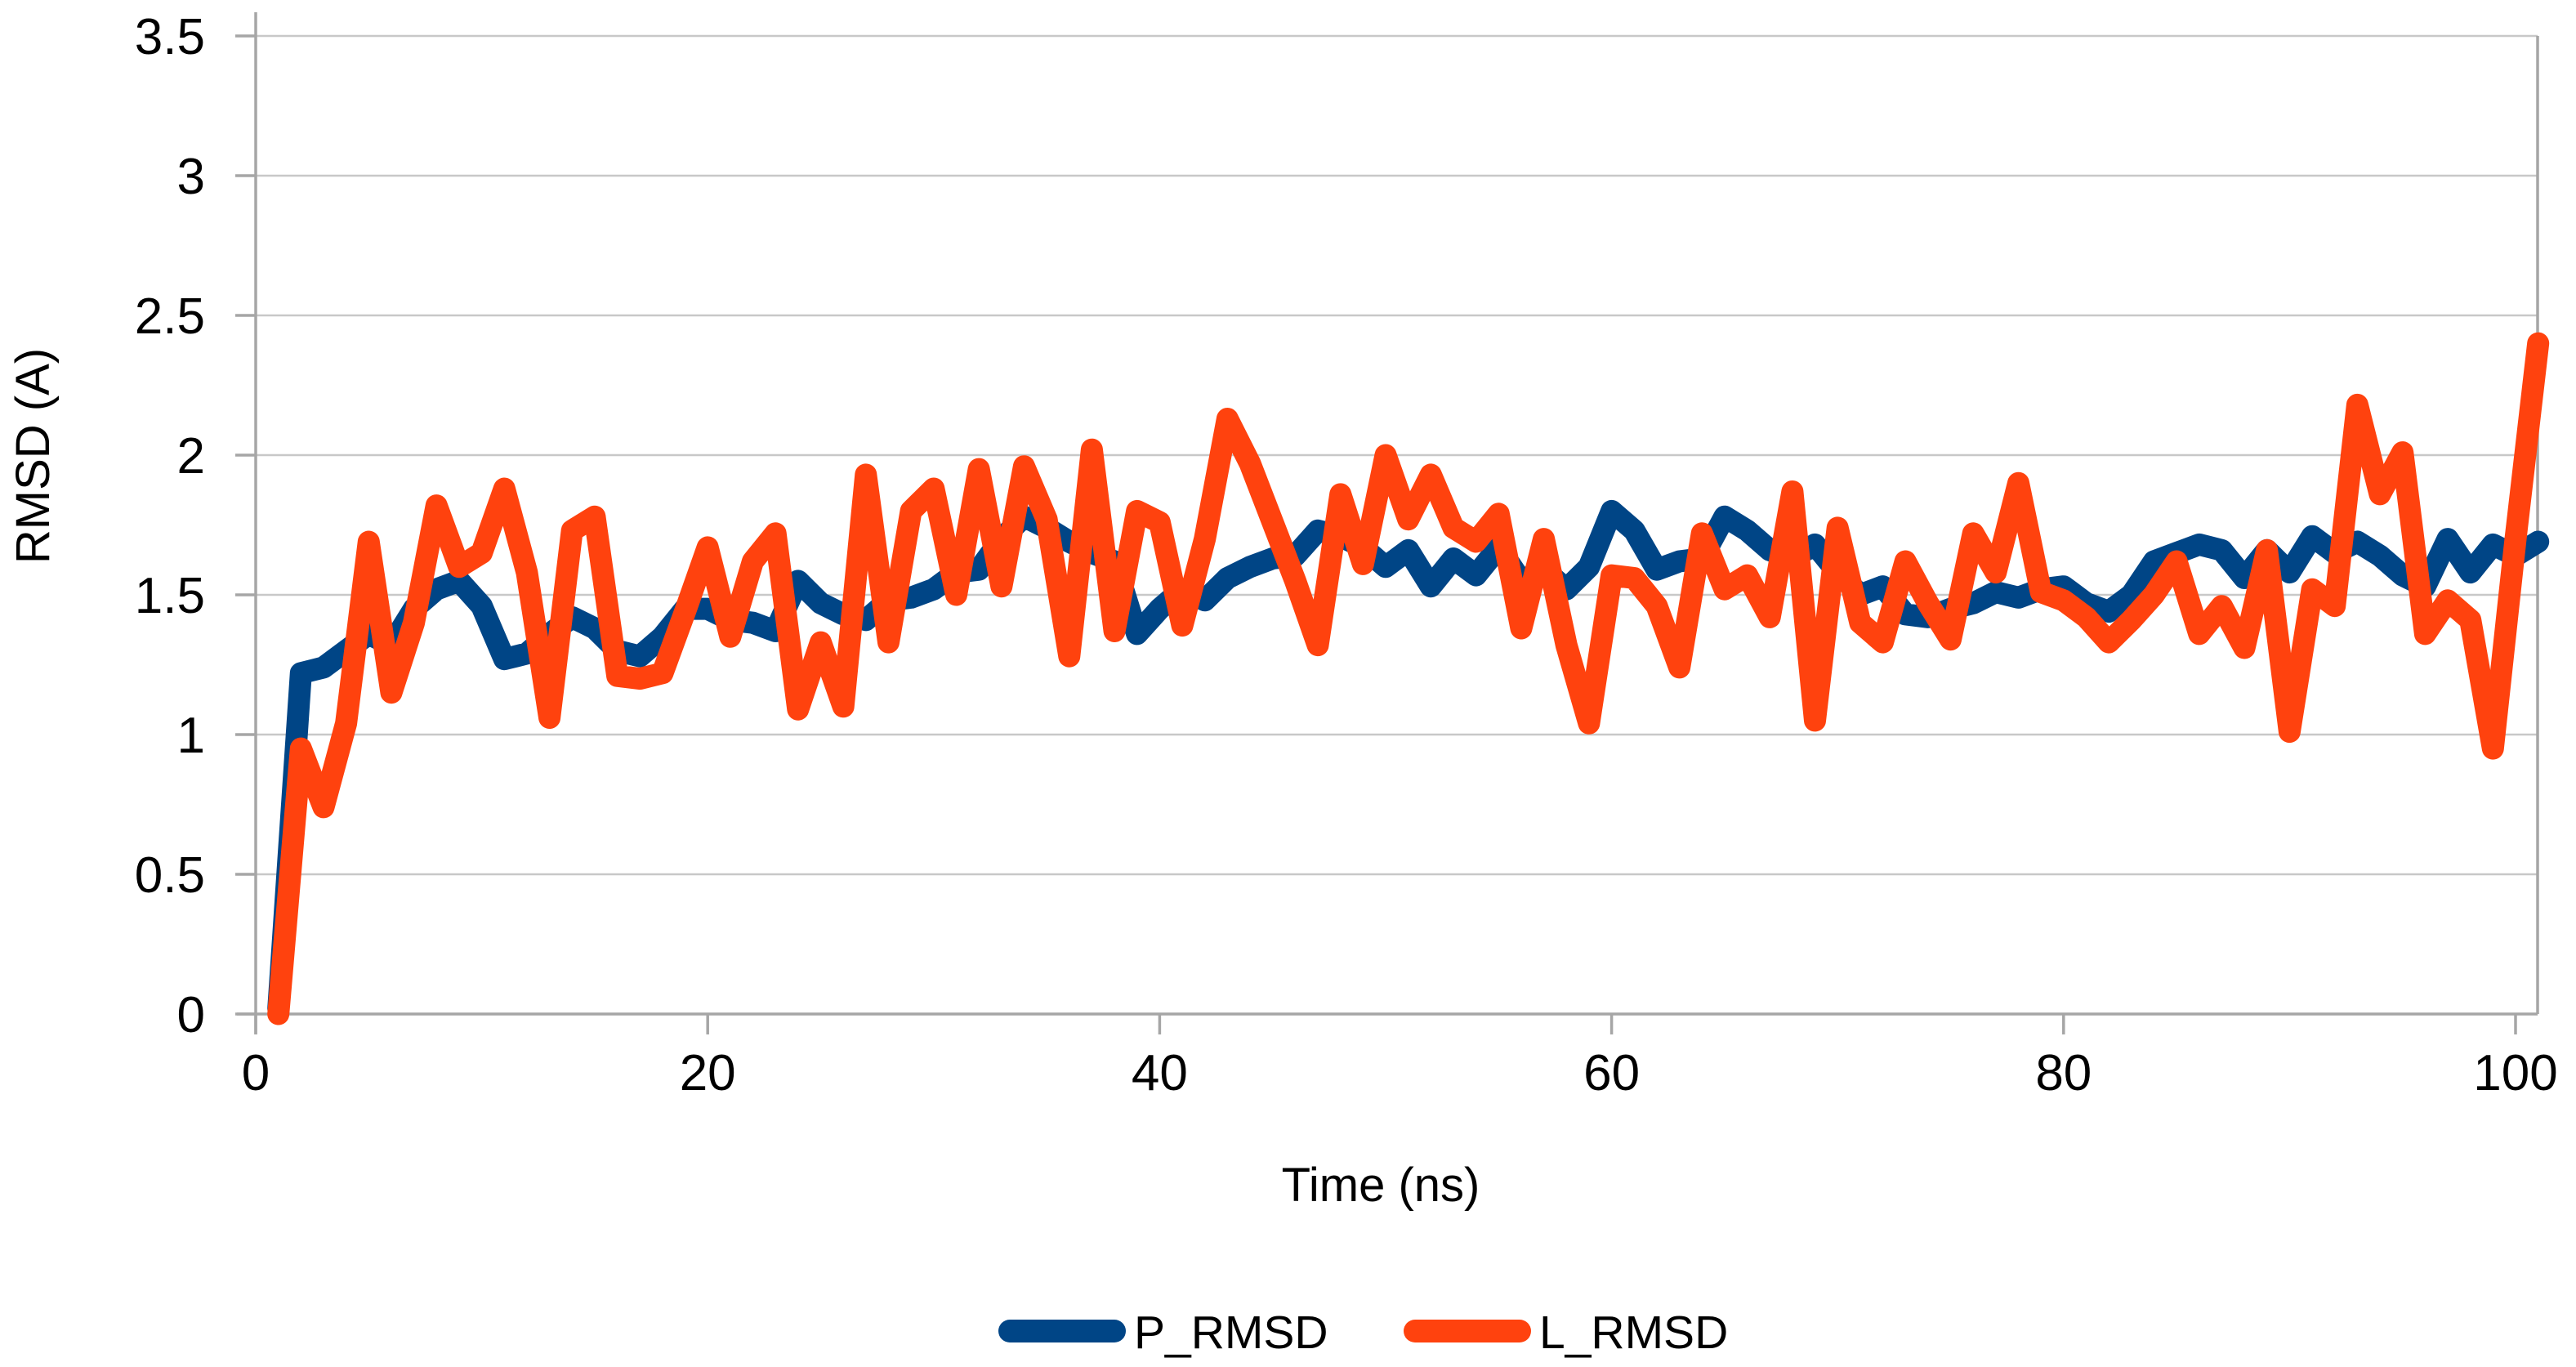 Image resolution: width=2576 pixels, height=1367 pixels. Describe the element at coordinates (2515, 1073) in the screenshot. I see `x-tick-label: 100` at that location.